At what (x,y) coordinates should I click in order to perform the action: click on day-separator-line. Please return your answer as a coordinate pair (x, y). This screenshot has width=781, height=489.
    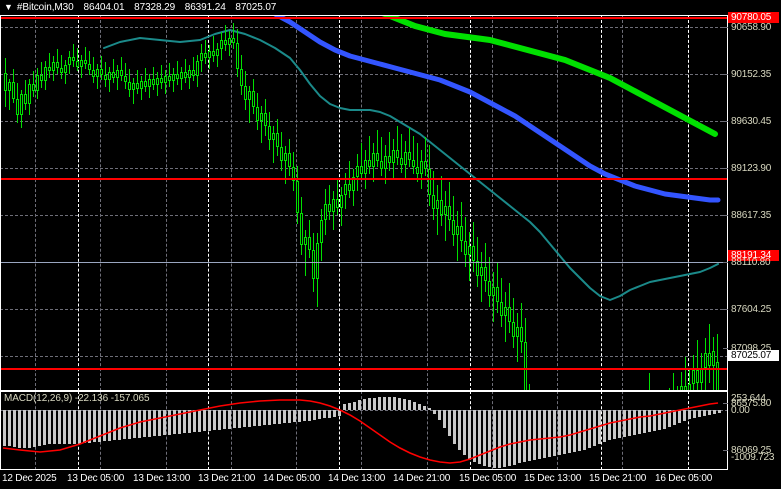
    Looking at the image, I should click on (688, 203).